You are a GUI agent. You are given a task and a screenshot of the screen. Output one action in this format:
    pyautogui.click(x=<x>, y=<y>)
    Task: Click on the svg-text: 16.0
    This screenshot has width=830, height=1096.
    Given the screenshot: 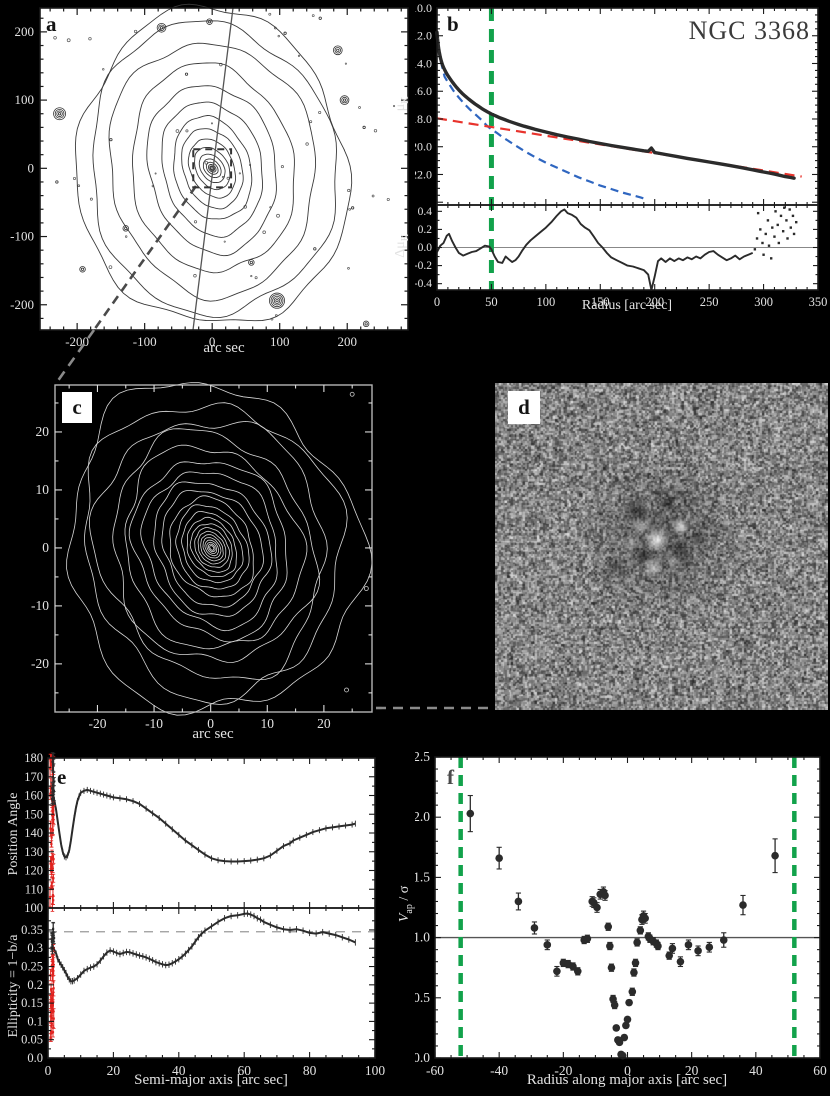 What is the action you would take?
    pyautogui.click(x=423, y=91)
    